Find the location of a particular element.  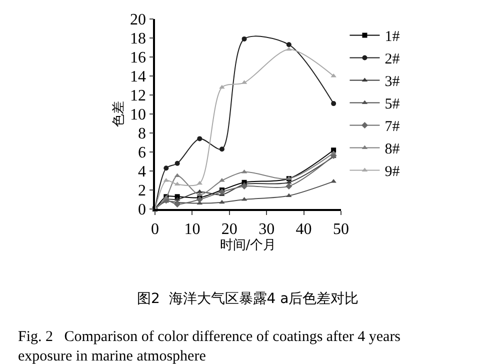

legend-label: 2# is located at coordinates (392, 60).